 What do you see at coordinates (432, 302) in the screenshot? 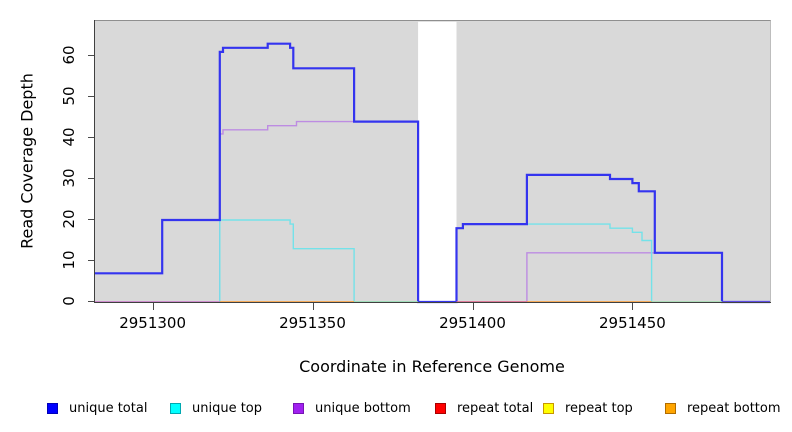
I see `x-axis-line` at bounding box center [432, 302].